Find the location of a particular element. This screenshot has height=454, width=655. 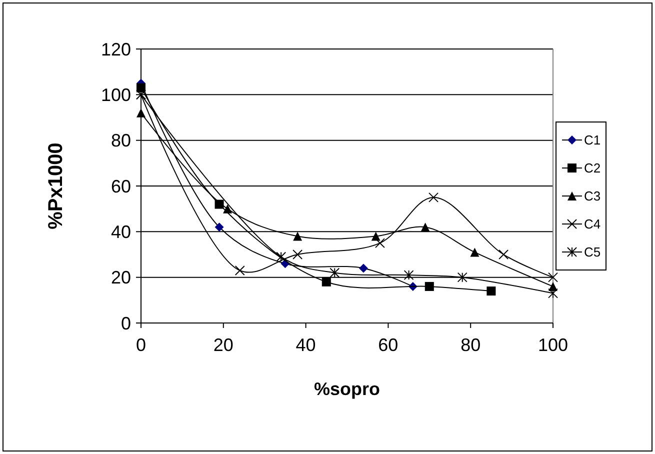

x-tick-label: 0 is located at coordinates (141, 345).